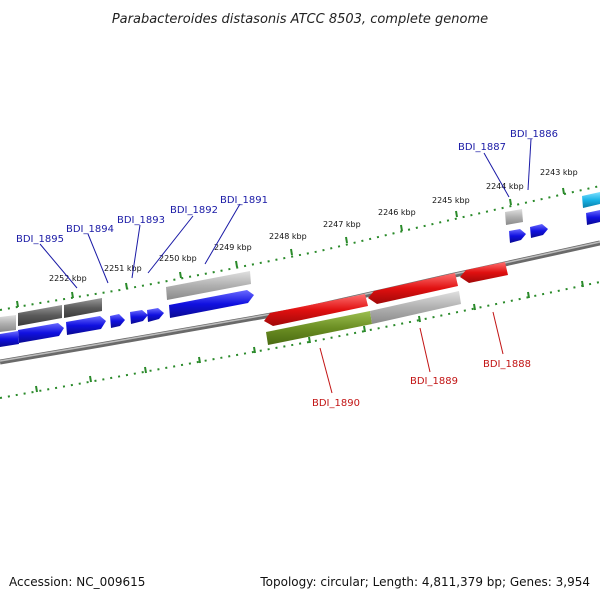  Describe the element at coordinates (288, 236) in the screenshot. I see `scale-label: 2248 kbp` at that location.